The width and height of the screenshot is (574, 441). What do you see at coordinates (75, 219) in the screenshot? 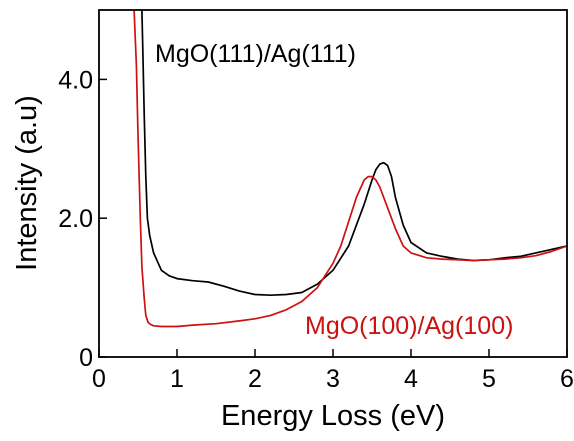
I see `y-tick-label: 2.0` at bounding box center [75, 219].